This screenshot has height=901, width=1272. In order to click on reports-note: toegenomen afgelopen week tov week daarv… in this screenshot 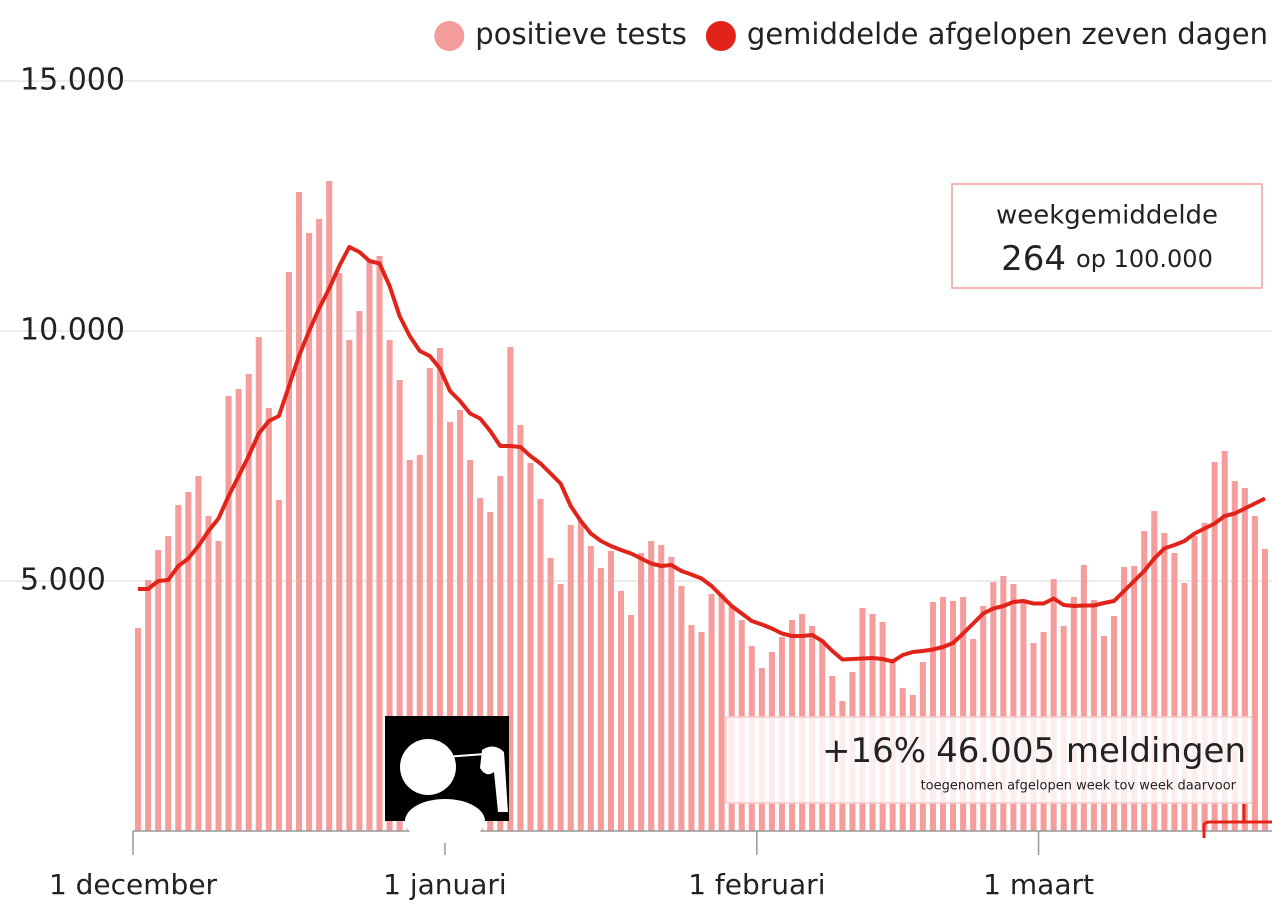, I will do `click(1079, 786)`.